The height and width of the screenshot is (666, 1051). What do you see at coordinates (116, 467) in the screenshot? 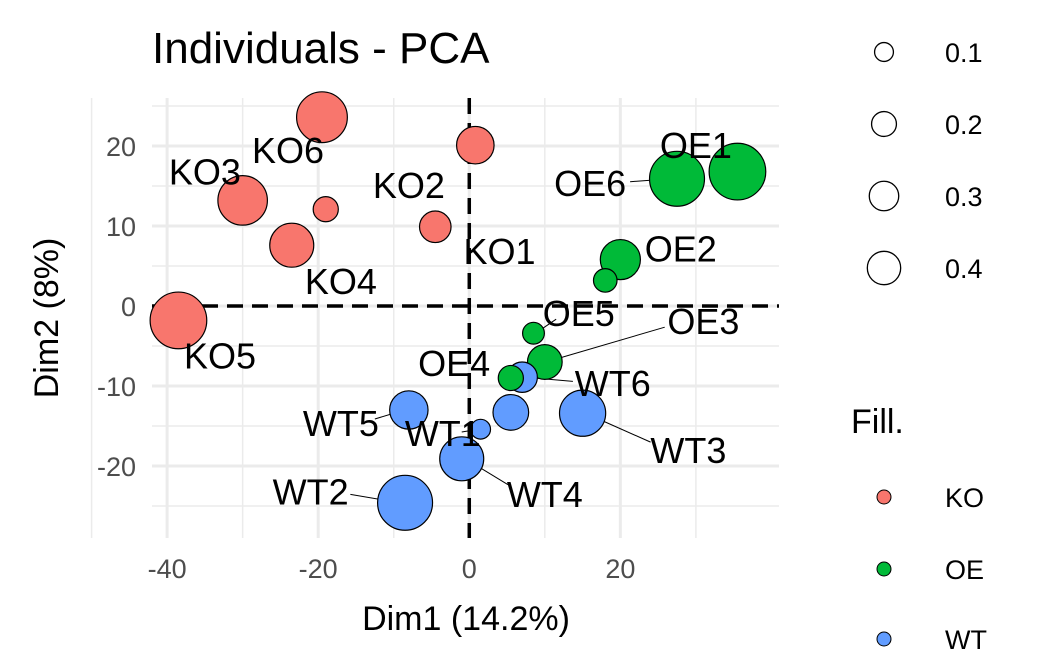
I see `y-tick-label: -20` at bounding box center [116, 467].